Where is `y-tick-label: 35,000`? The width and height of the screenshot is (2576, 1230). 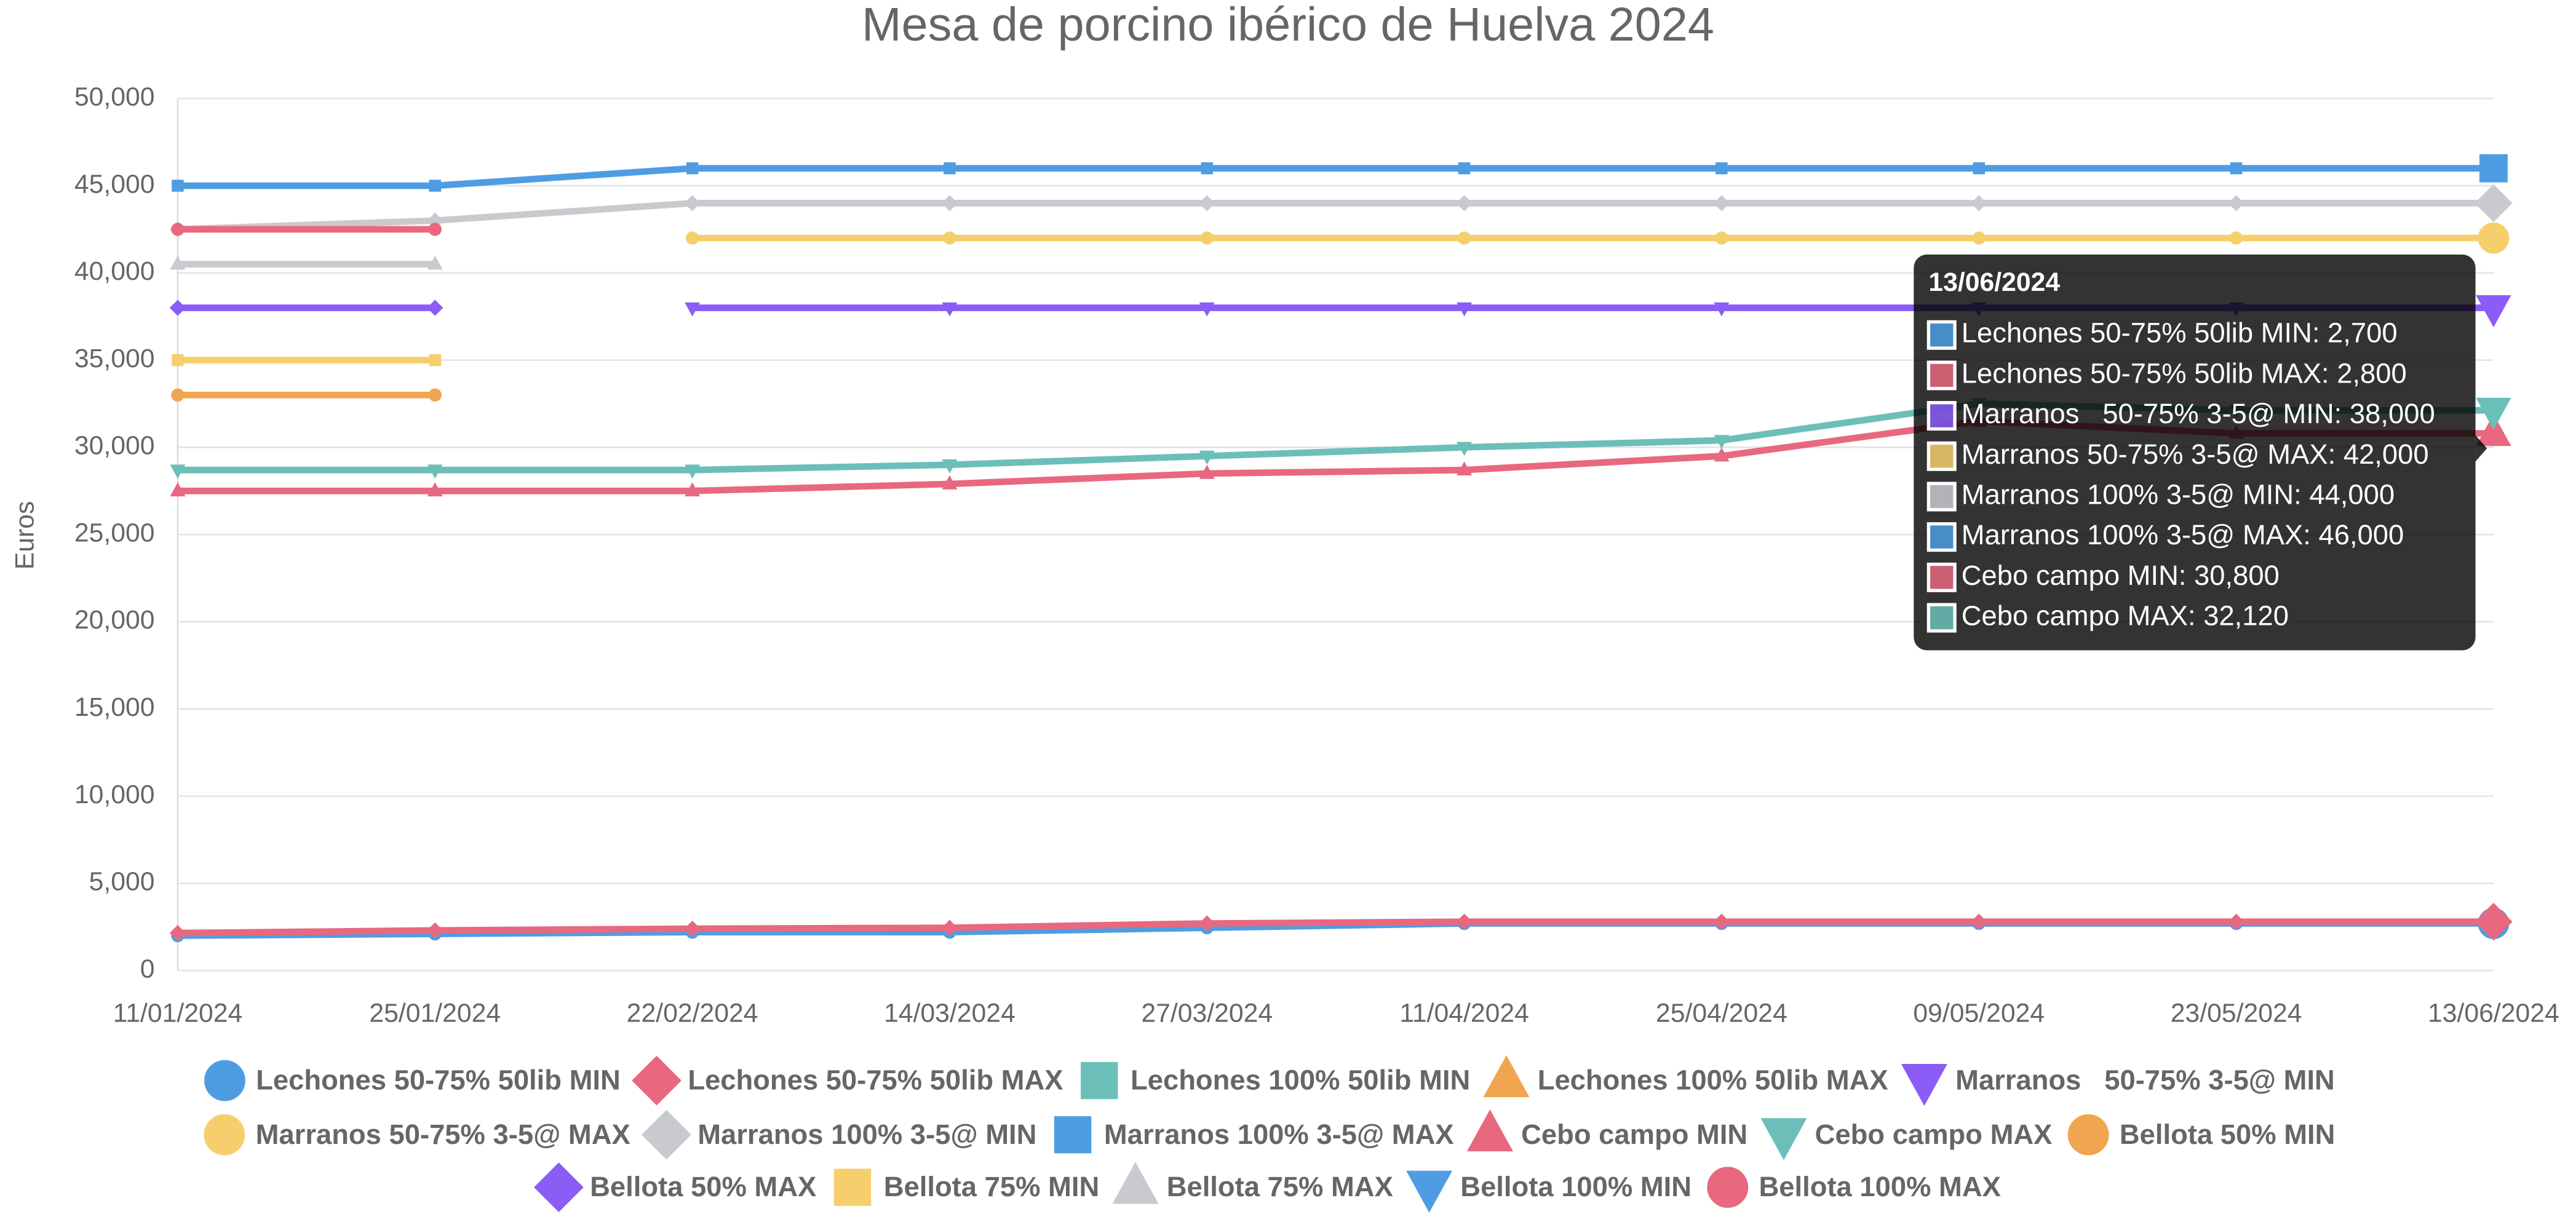
y-tick-label: 35,000 is located at coordinates (114, 358).